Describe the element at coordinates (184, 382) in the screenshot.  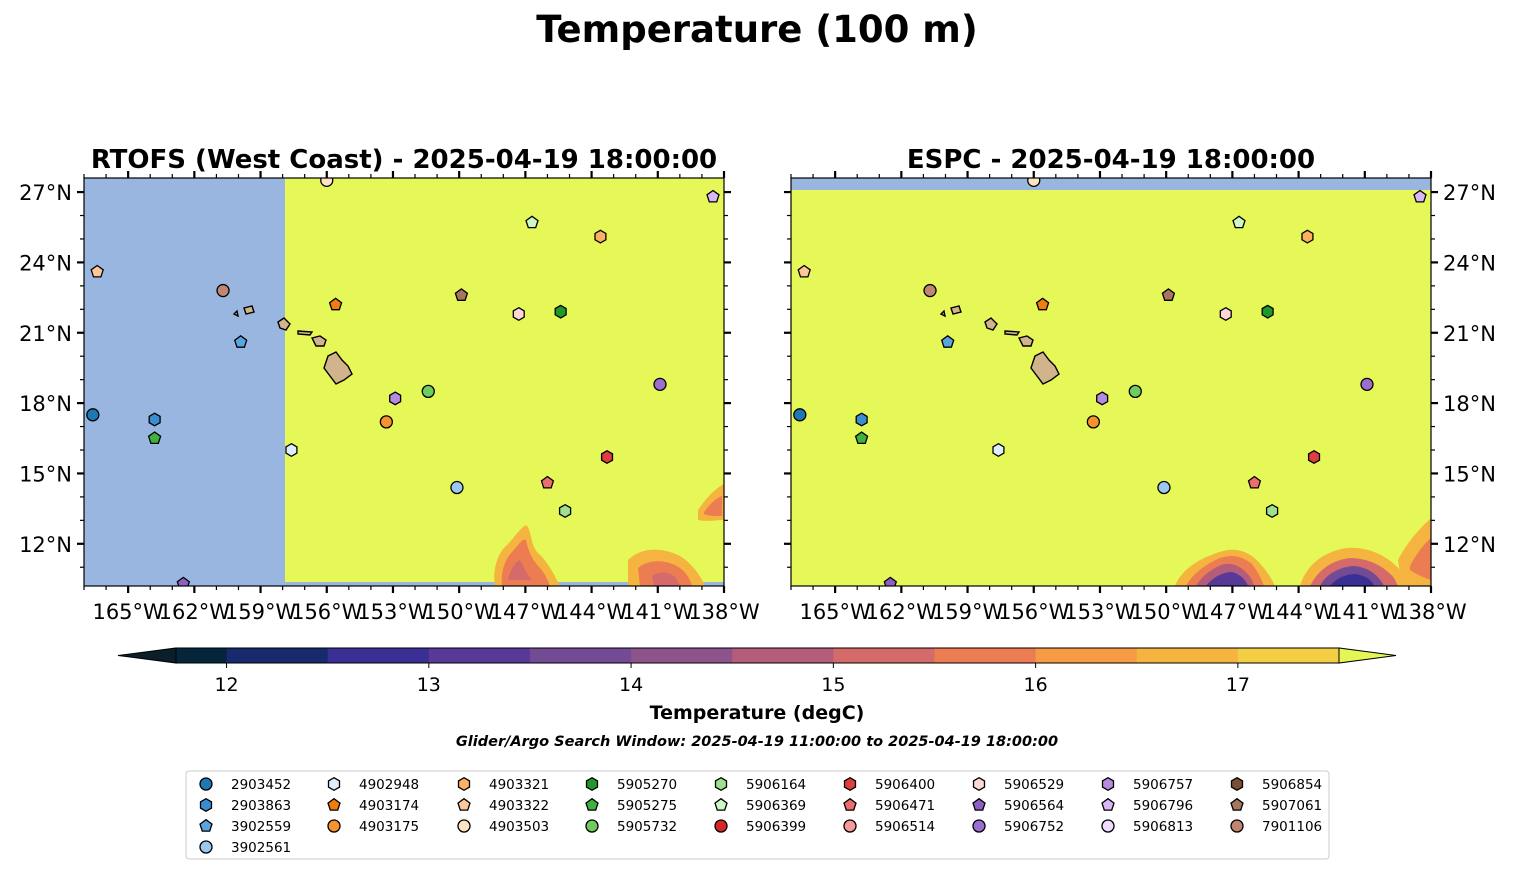
I see `no-data-ocean-west` at that location.